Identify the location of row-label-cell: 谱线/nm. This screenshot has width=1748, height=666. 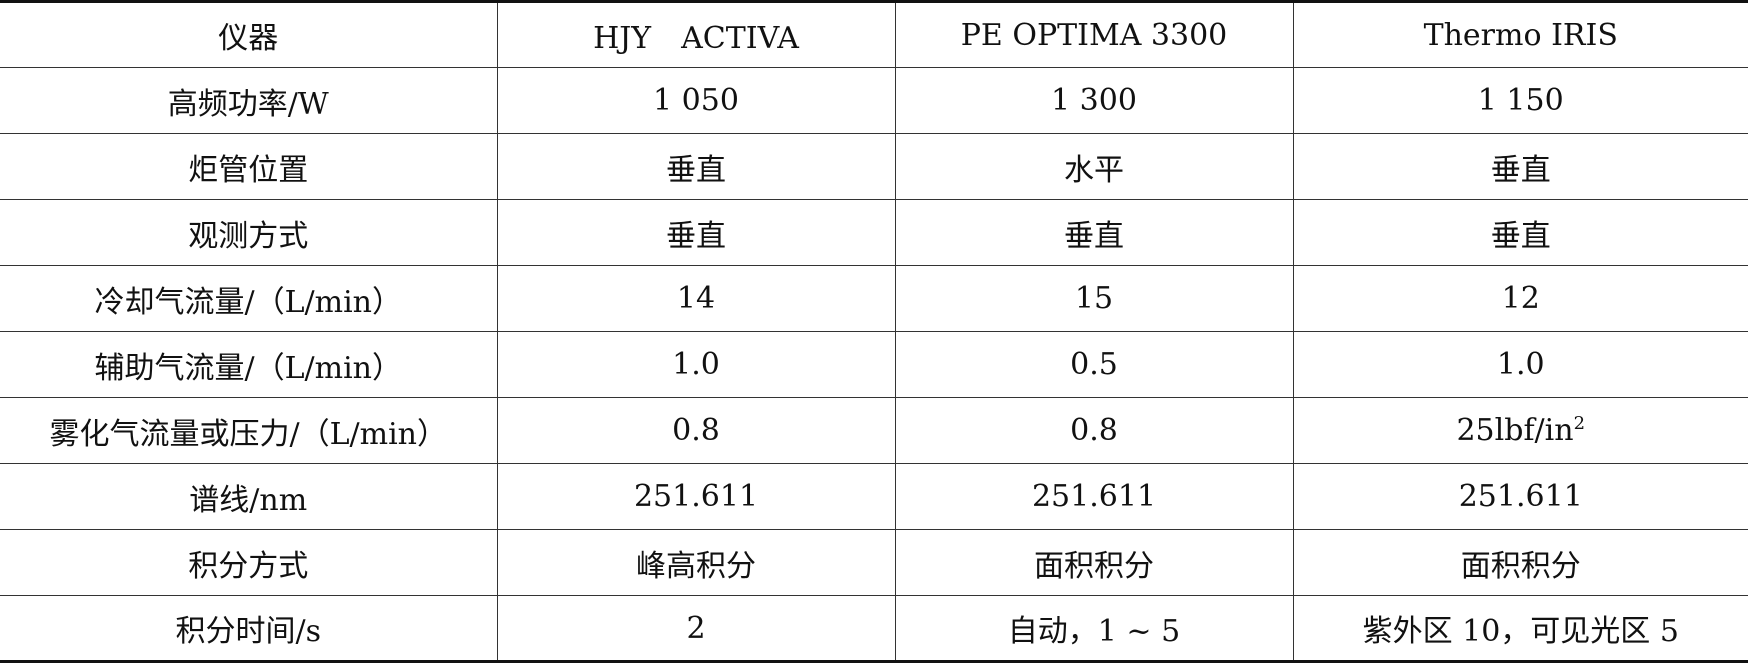
(249, 496).